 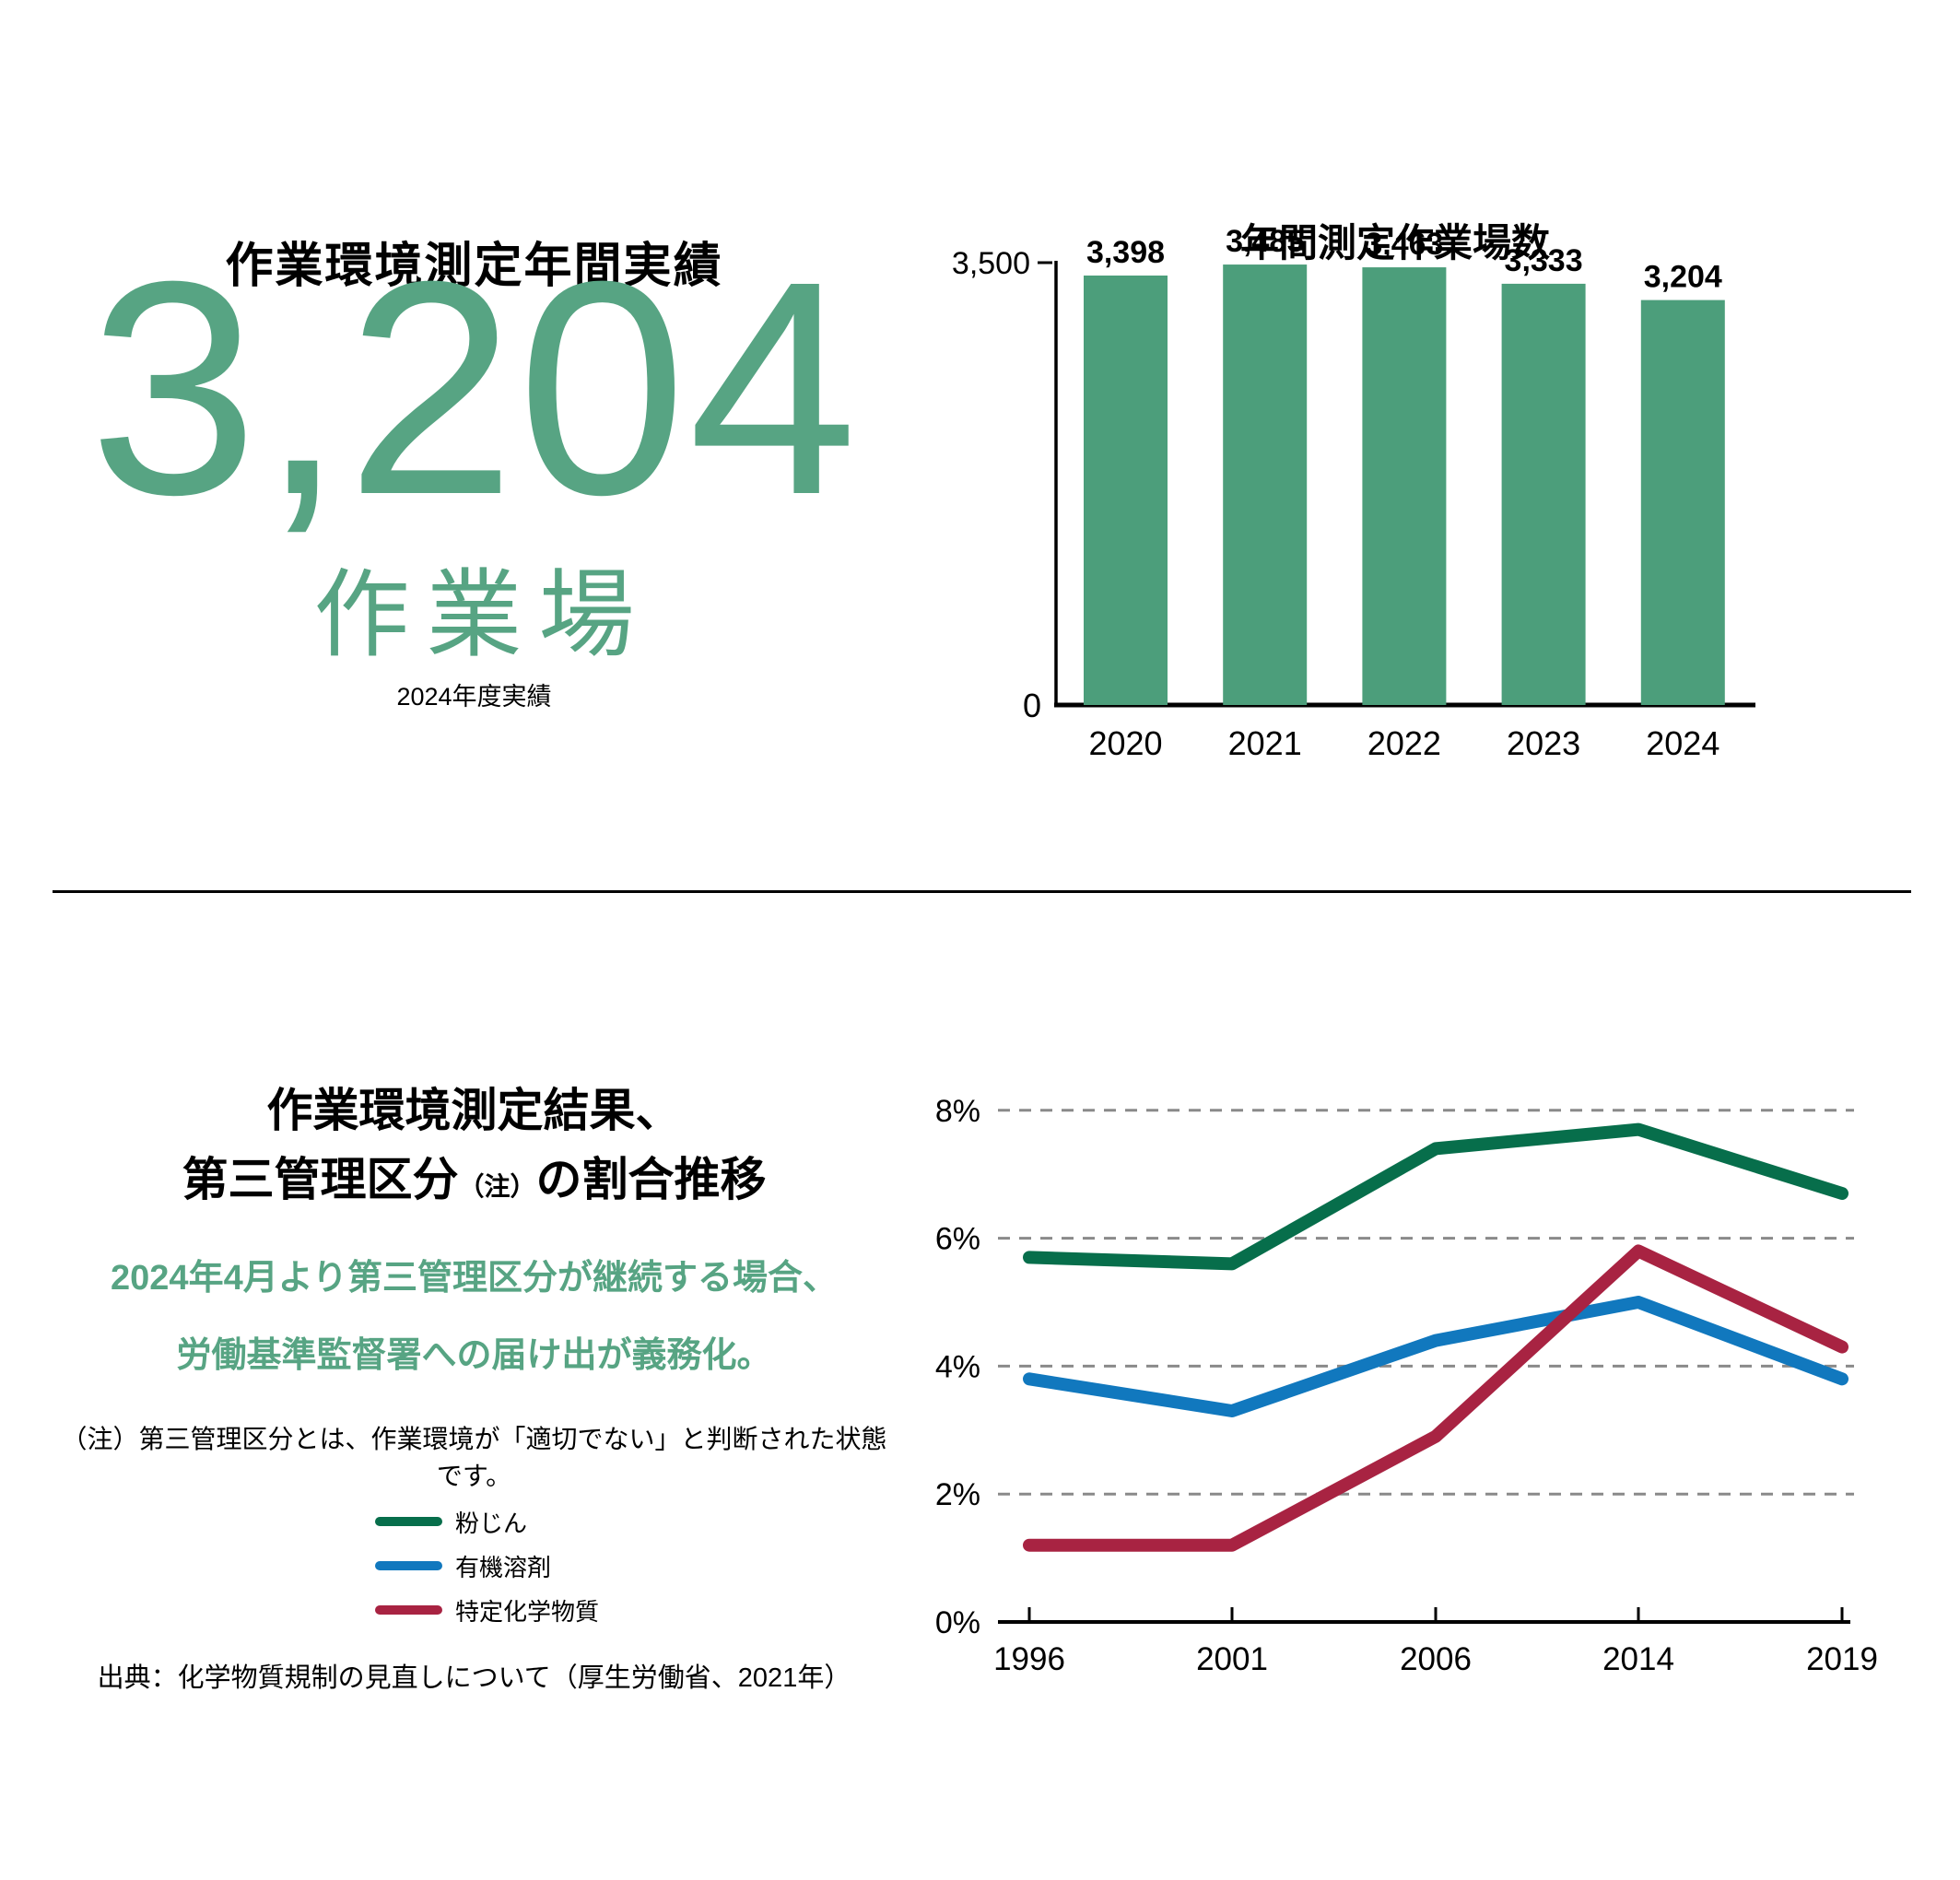 What do you see at coordinates (475, 1278) in the screenshot?
I see `bottom-subtitle-line1: 2024年4月より第三管理区分が継続する場合、` at bounding box center [475, 1278].